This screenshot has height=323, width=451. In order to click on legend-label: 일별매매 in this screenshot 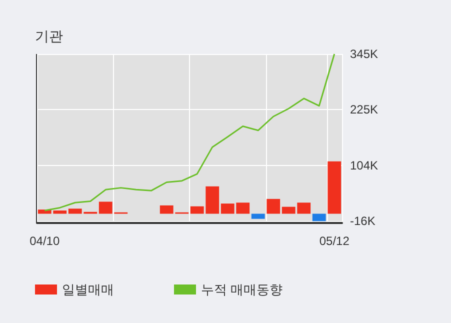, I will do `click(88, 289)`.